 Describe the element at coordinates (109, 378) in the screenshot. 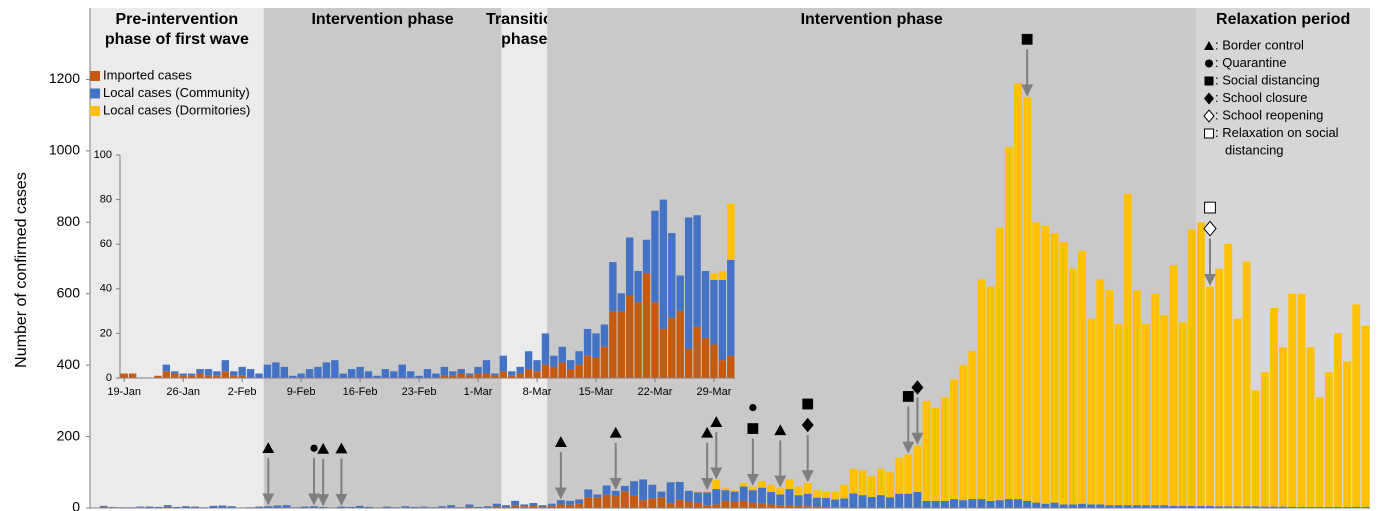

I see `y-tick-label: 0` at that location.